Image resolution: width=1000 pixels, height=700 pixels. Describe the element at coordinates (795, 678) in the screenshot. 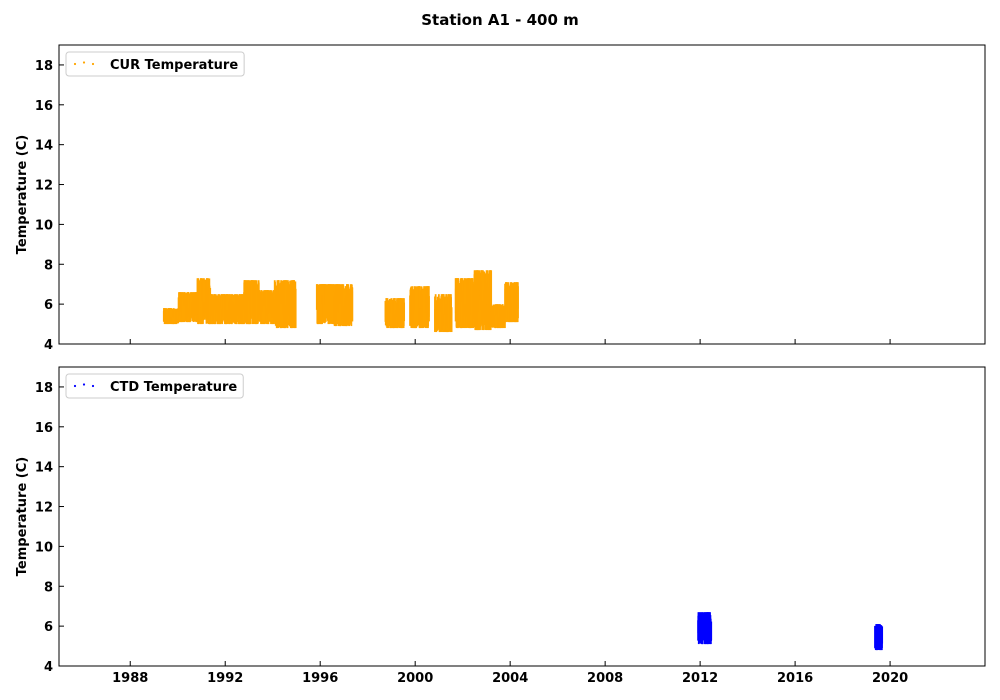

I see `x-tick-label: 2016` at that location.